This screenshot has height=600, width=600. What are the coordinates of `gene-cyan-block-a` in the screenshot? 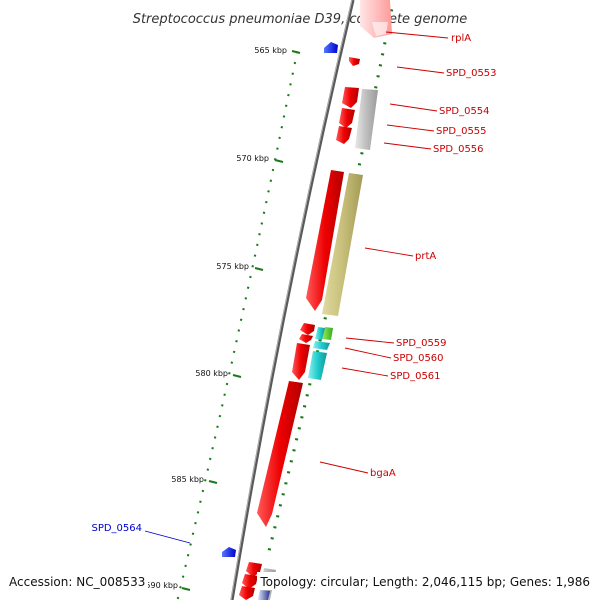 It's located at (320, 333).